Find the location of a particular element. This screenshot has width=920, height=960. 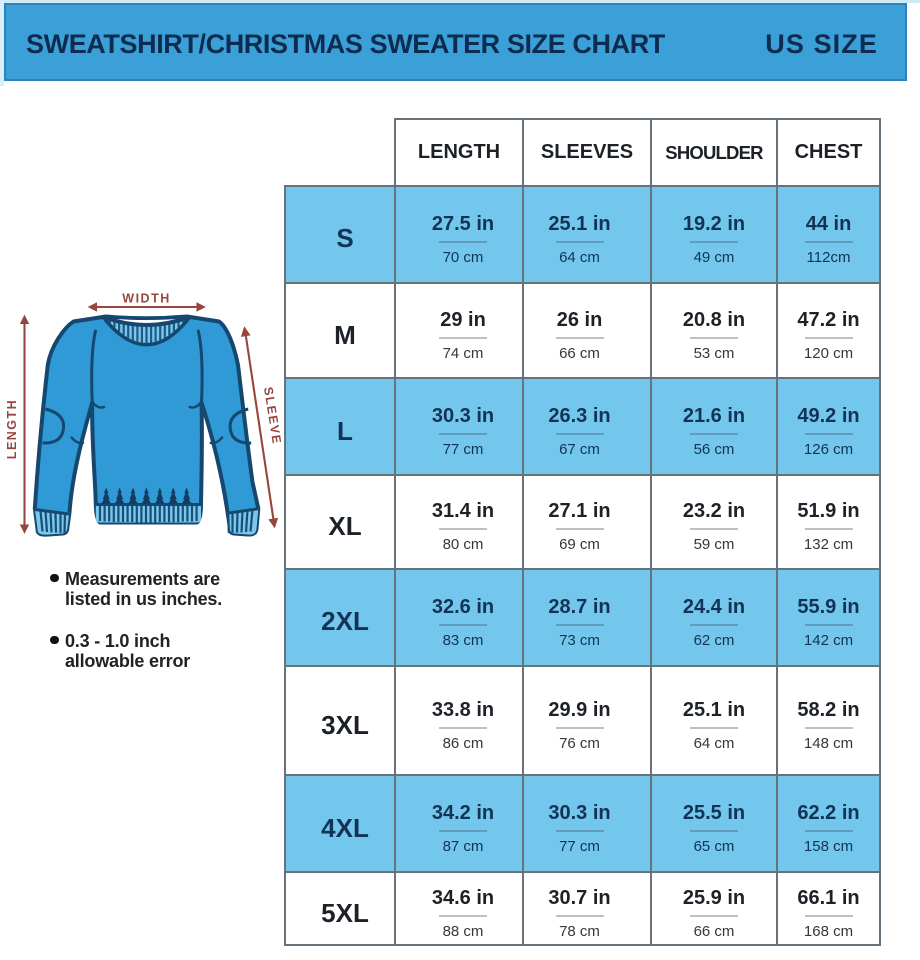

svg-text: LENGTH is located at coordinates (12, 429).